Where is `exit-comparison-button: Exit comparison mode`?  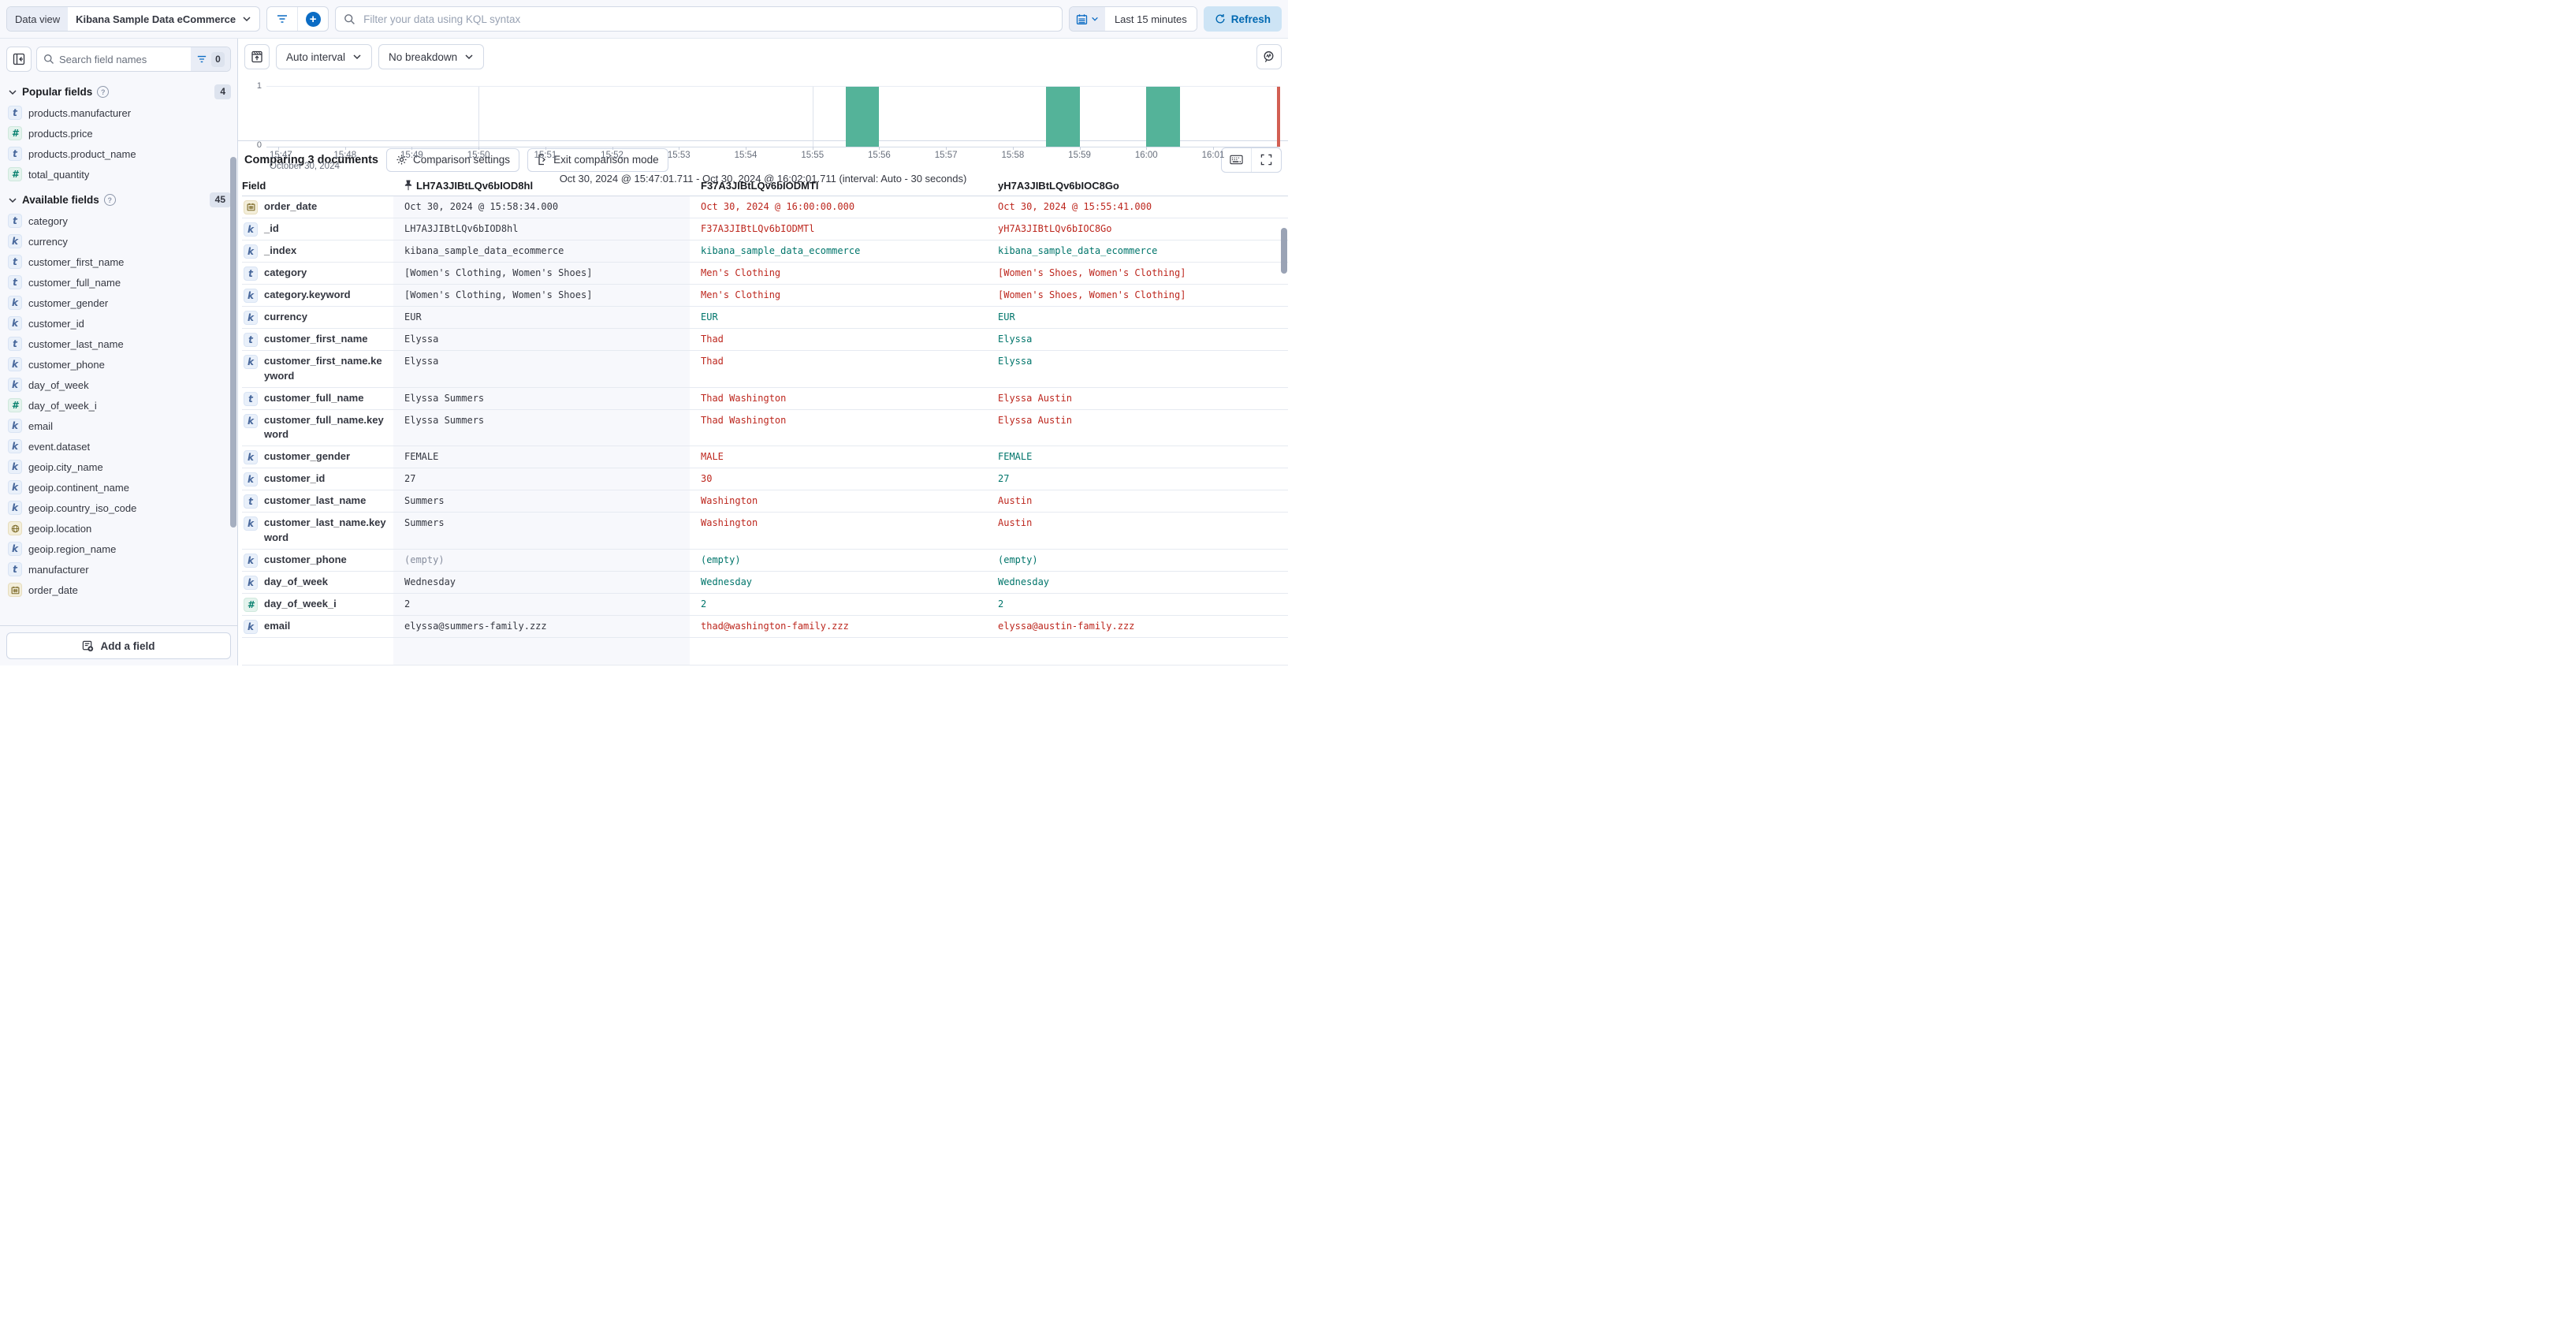
exit-comparison-button: Exit comparison mode is located at coordinates (597, 159).